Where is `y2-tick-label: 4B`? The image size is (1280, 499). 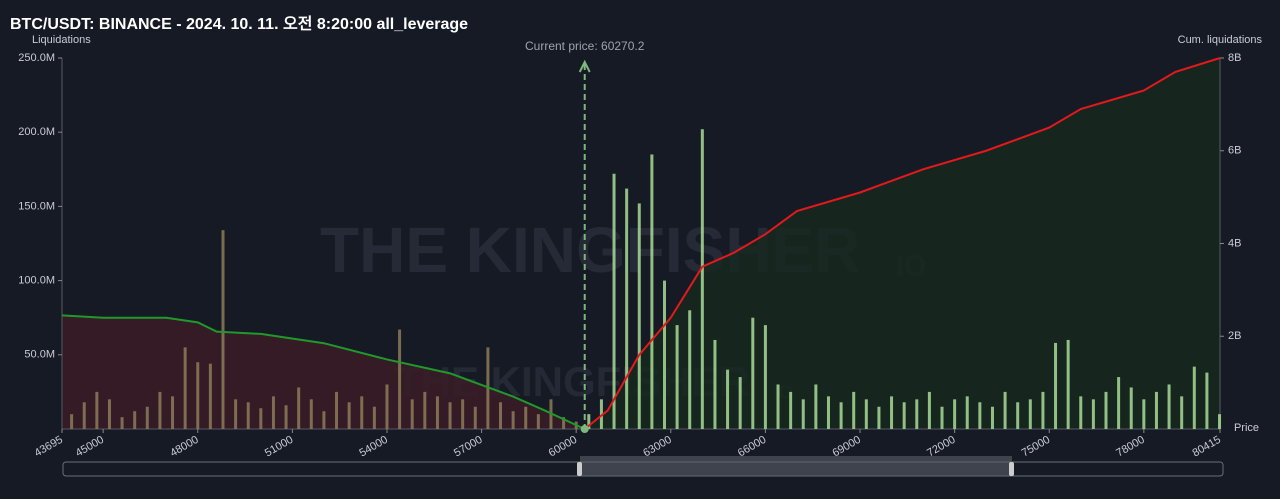 y2-tick-label: 4B is located at coordinates (1234, 243).